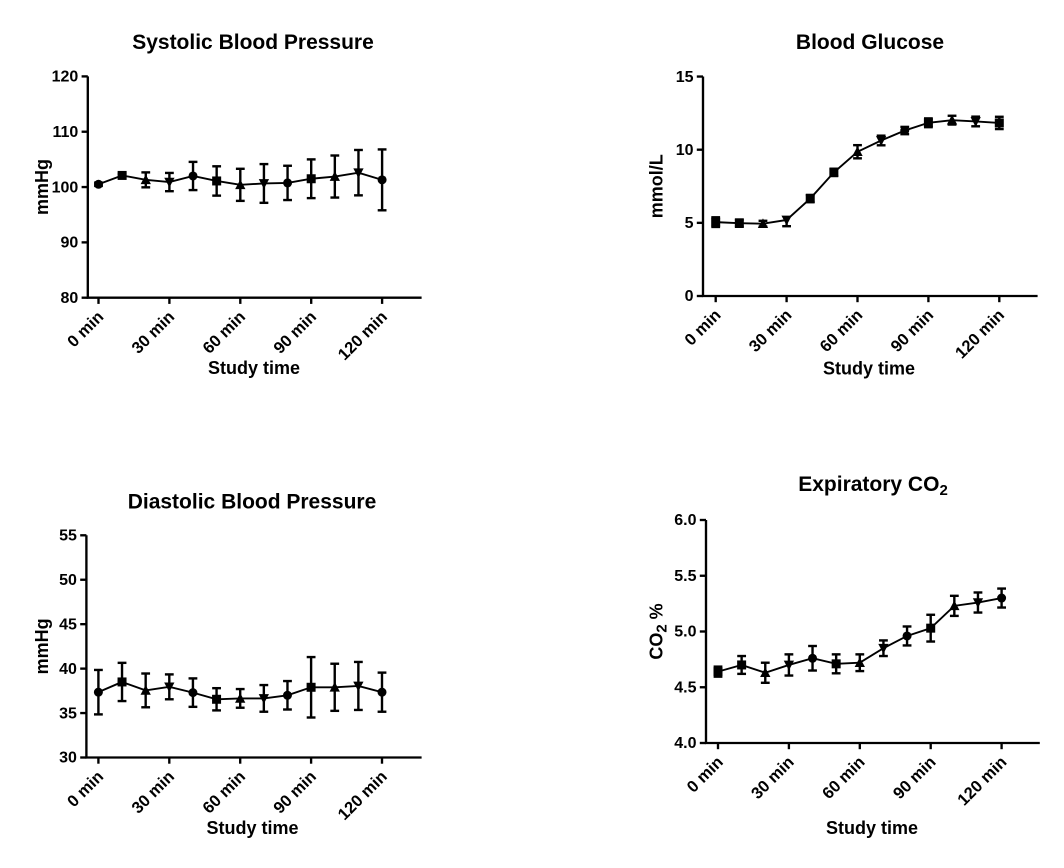 This screenshot has height=868, width=1064. I want to click on svg-text: 55, so click(68, 536).